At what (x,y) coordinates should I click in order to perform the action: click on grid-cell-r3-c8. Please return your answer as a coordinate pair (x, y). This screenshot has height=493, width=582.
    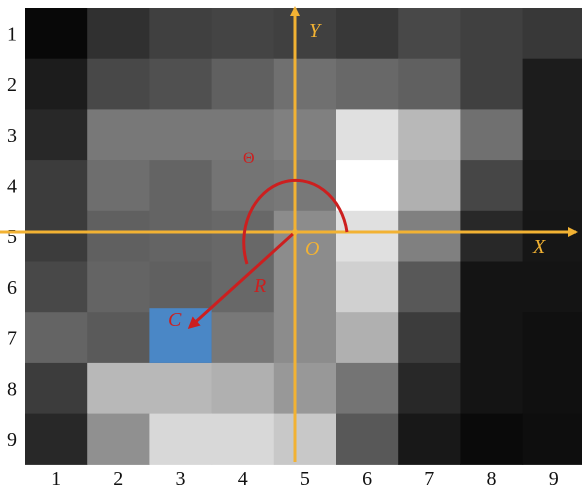
    Looking at the image, I should click on (492, 135).